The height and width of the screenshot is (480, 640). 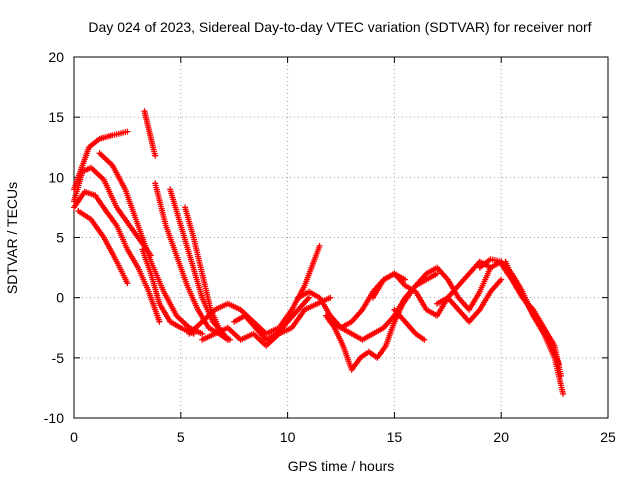 I want to click on x-tick-label: 10, so click(x=288, y=437).